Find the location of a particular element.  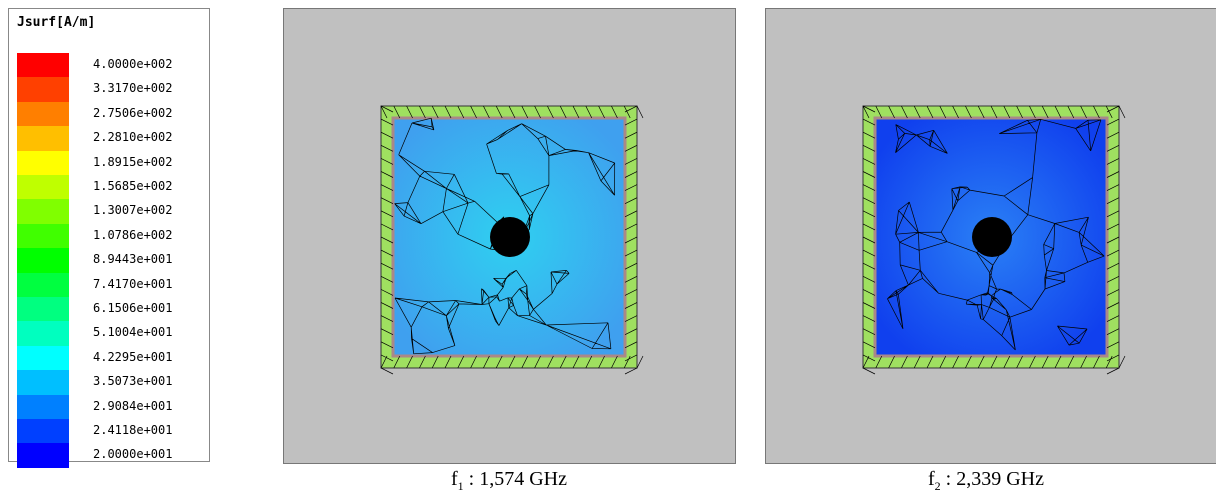

legend-label: 4.2295e+001 is located at coordinates (133, 356).